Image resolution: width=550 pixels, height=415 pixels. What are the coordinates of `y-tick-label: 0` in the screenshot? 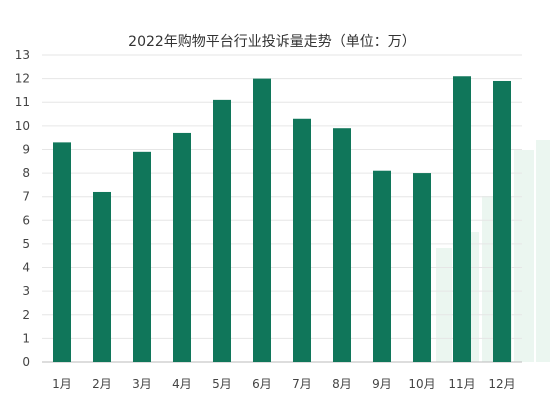 It's located at (26, 362).